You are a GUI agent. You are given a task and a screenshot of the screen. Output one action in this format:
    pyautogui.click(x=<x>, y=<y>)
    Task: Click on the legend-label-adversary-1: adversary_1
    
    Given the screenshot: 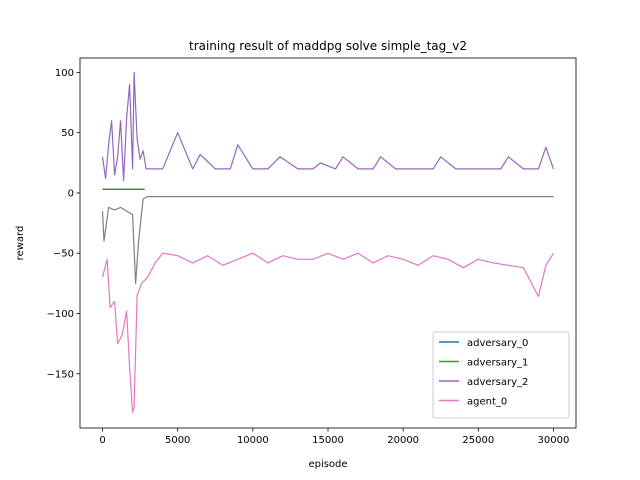 What is the action you would take?
    pyautogui.click(x=497, y=363)
    